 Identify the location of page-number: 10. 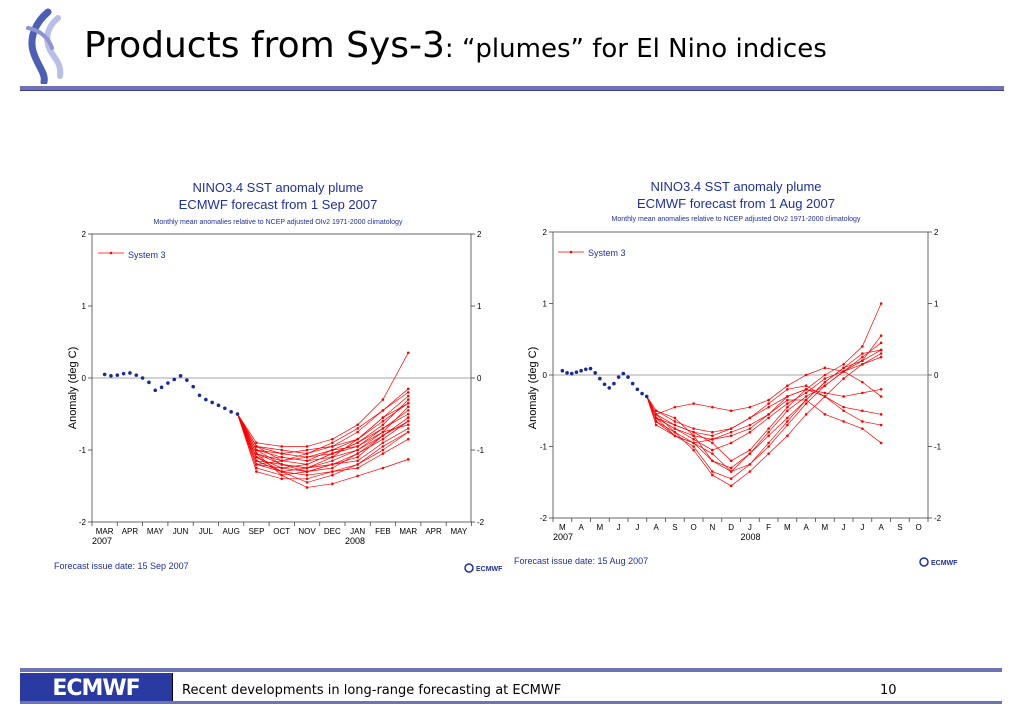
(888, 690).